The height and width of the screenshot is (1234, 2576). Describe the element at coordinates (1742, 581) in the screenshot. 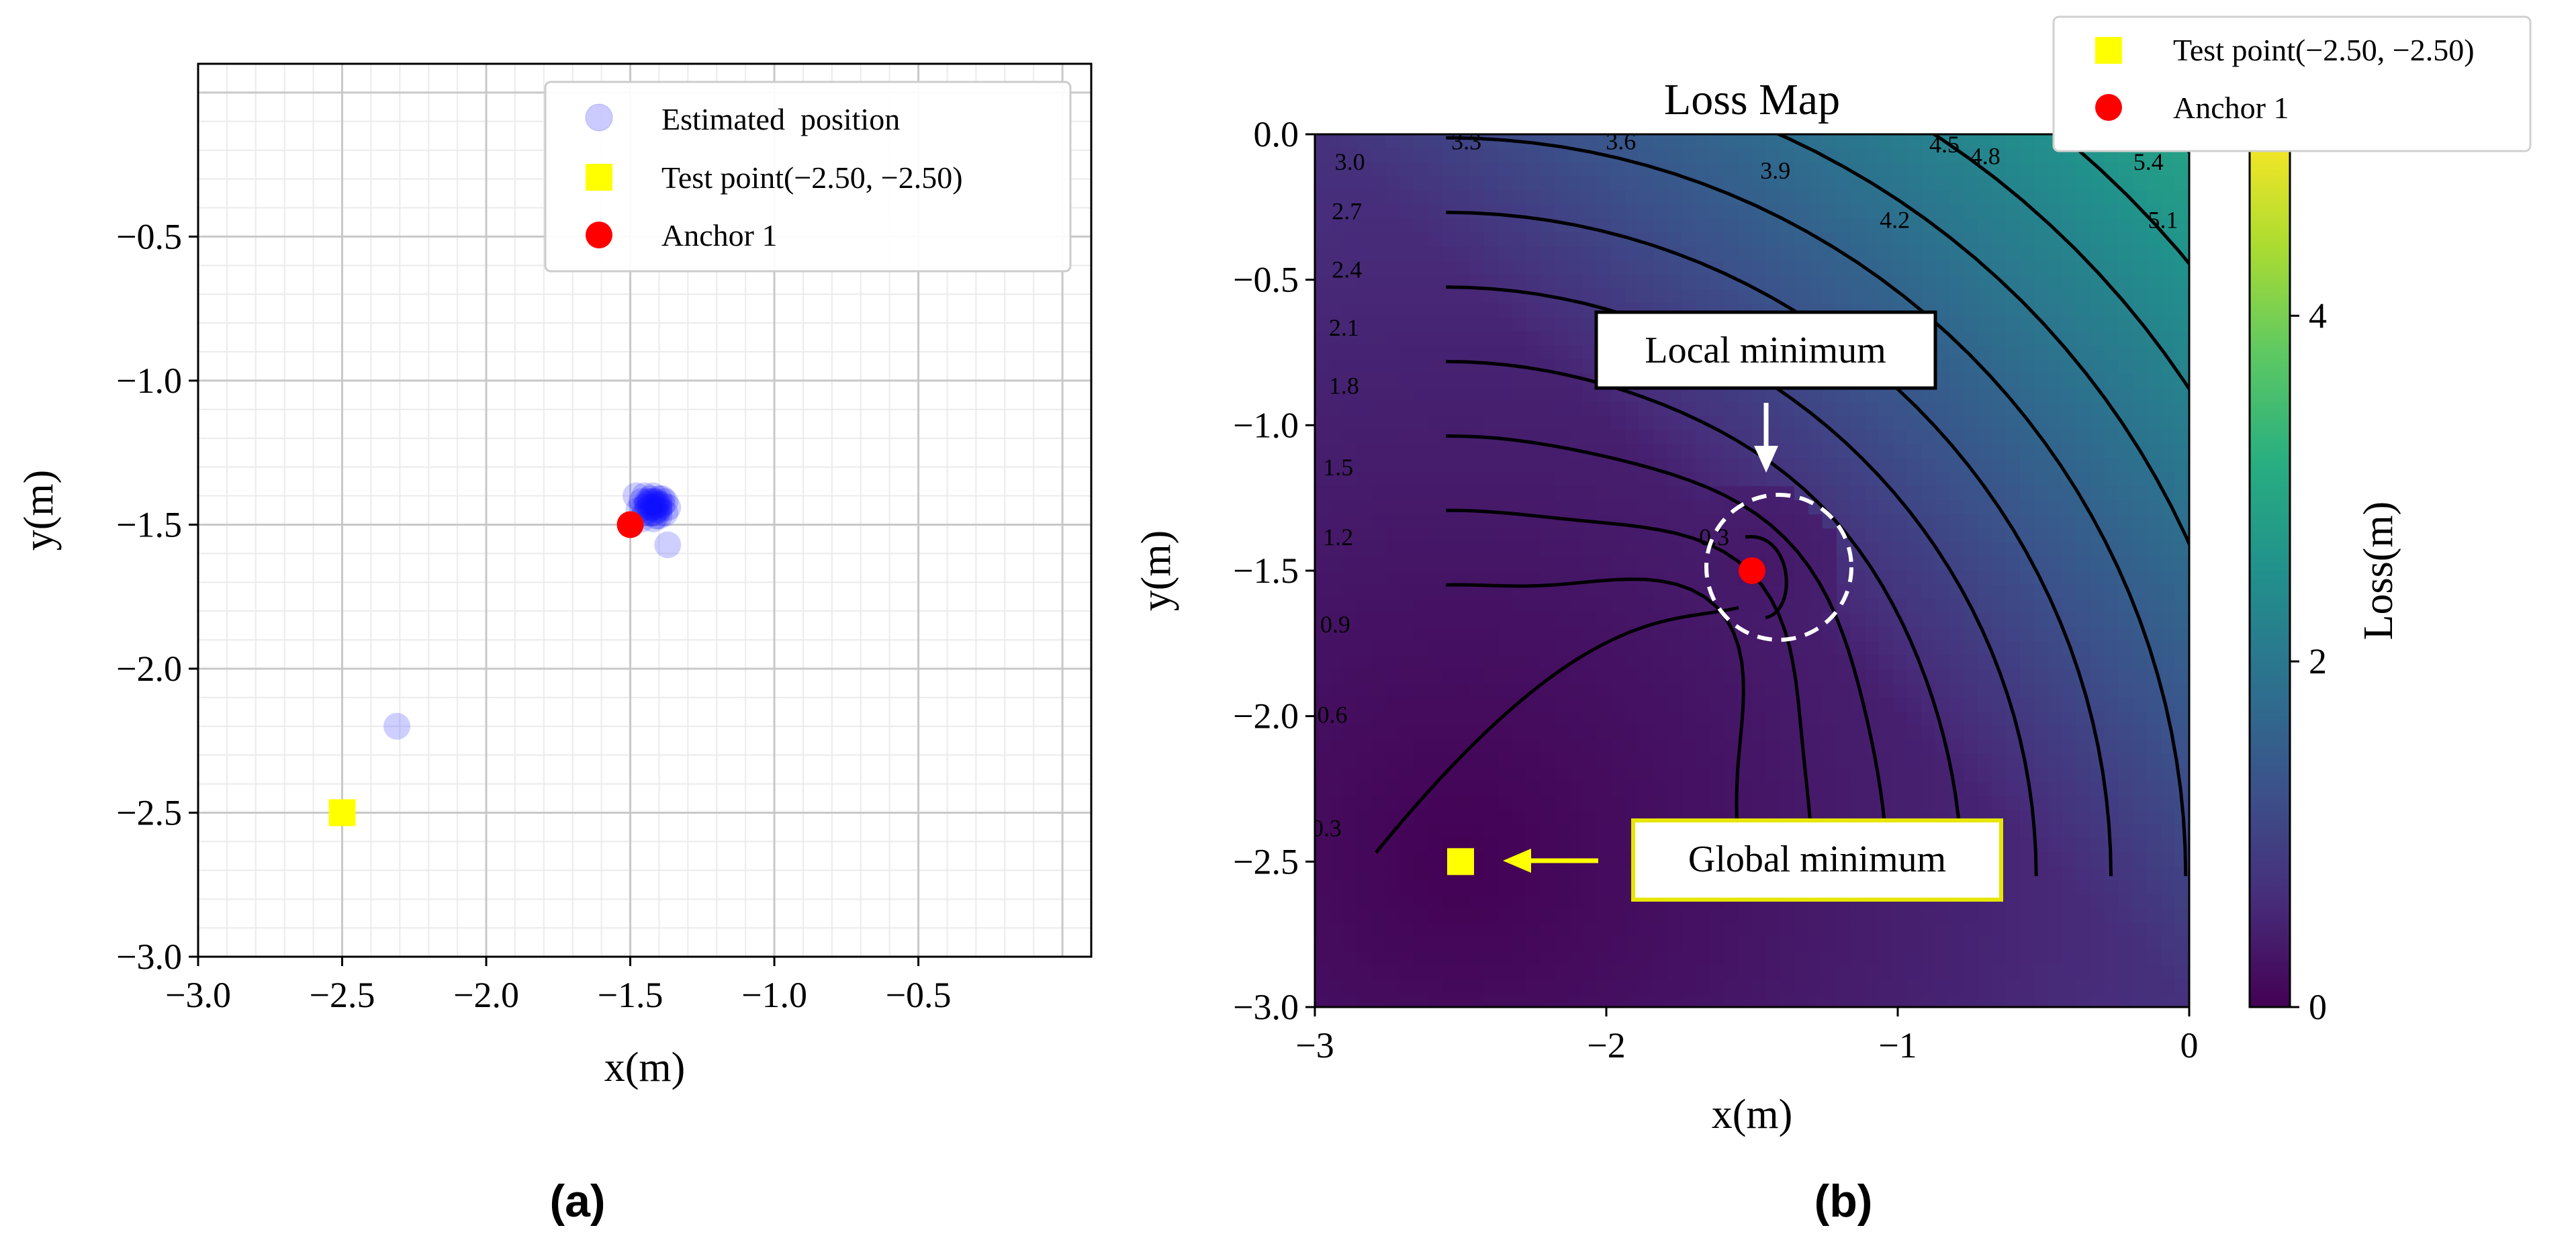

I see `contour-line` at that location.